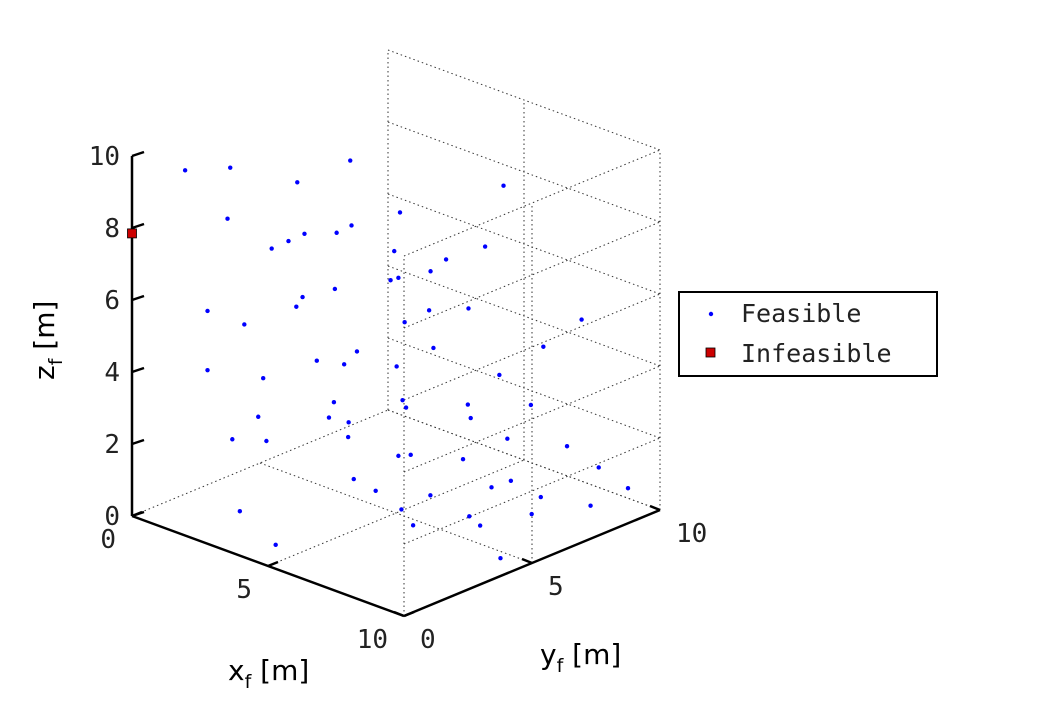  What do you see at coordinates (132, 233) in the screenshot?
I see `infeasible-point` at bounding box center [132, 233].